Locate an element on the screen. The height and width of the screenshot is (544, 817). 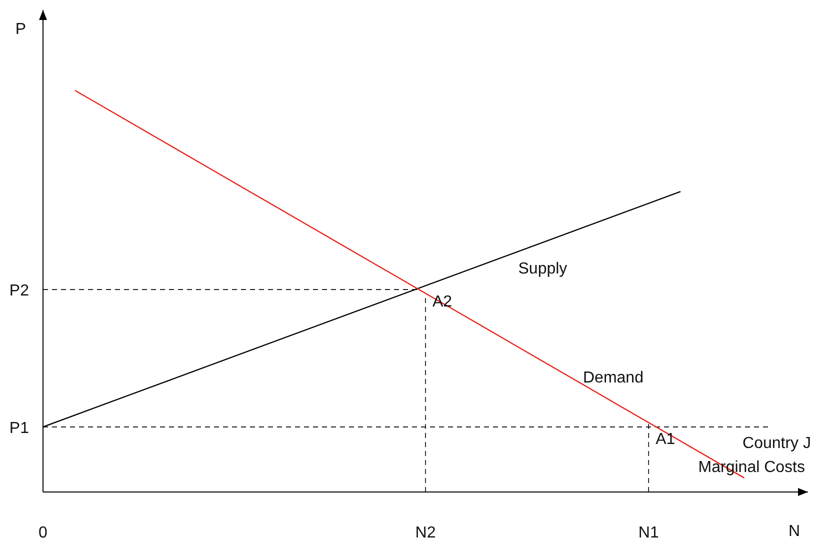
x-tick-label: N2 is located at coordinates (425, 533).